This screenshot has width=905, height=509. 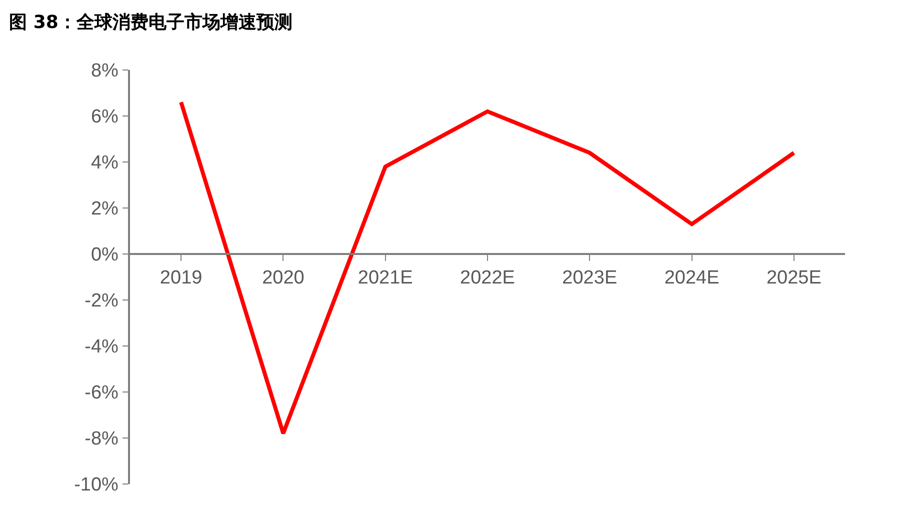 What do you see at coordinates (150, 22) in the screenshot?
I see `chart-title: 图 38：全球消费电子市场增速预测` at bounding box center [150, 22].